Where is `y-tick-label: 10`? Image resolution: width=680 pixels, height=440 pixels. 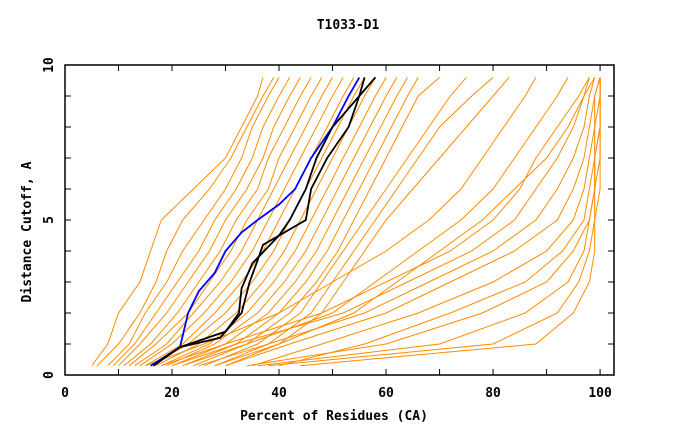
y-tick-label: 10 is located at coordinates (49, 65).